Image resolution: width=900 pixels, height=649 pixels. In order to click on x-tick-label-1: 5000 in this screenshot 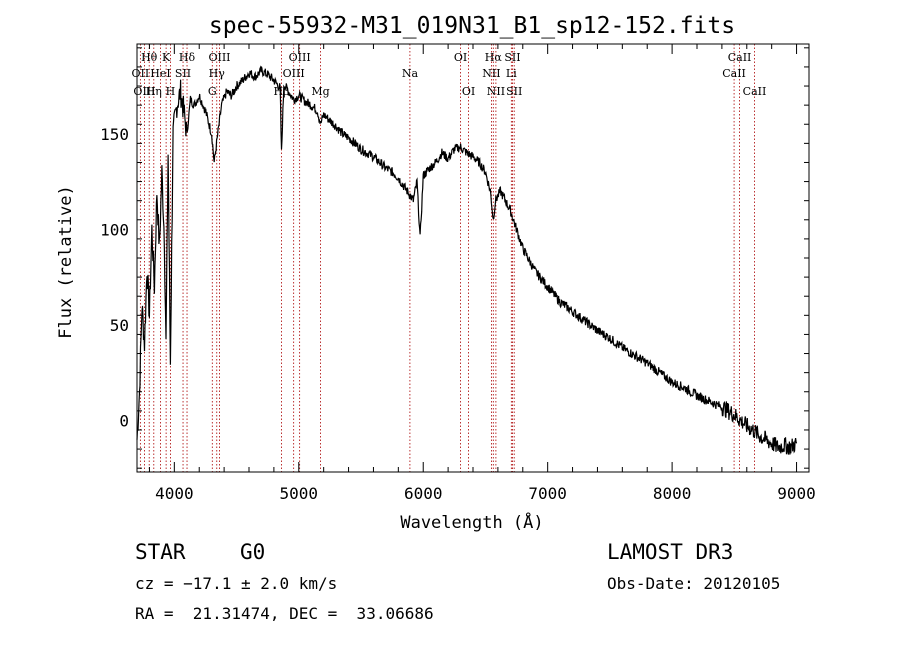, I will do `click(299, 493)`.